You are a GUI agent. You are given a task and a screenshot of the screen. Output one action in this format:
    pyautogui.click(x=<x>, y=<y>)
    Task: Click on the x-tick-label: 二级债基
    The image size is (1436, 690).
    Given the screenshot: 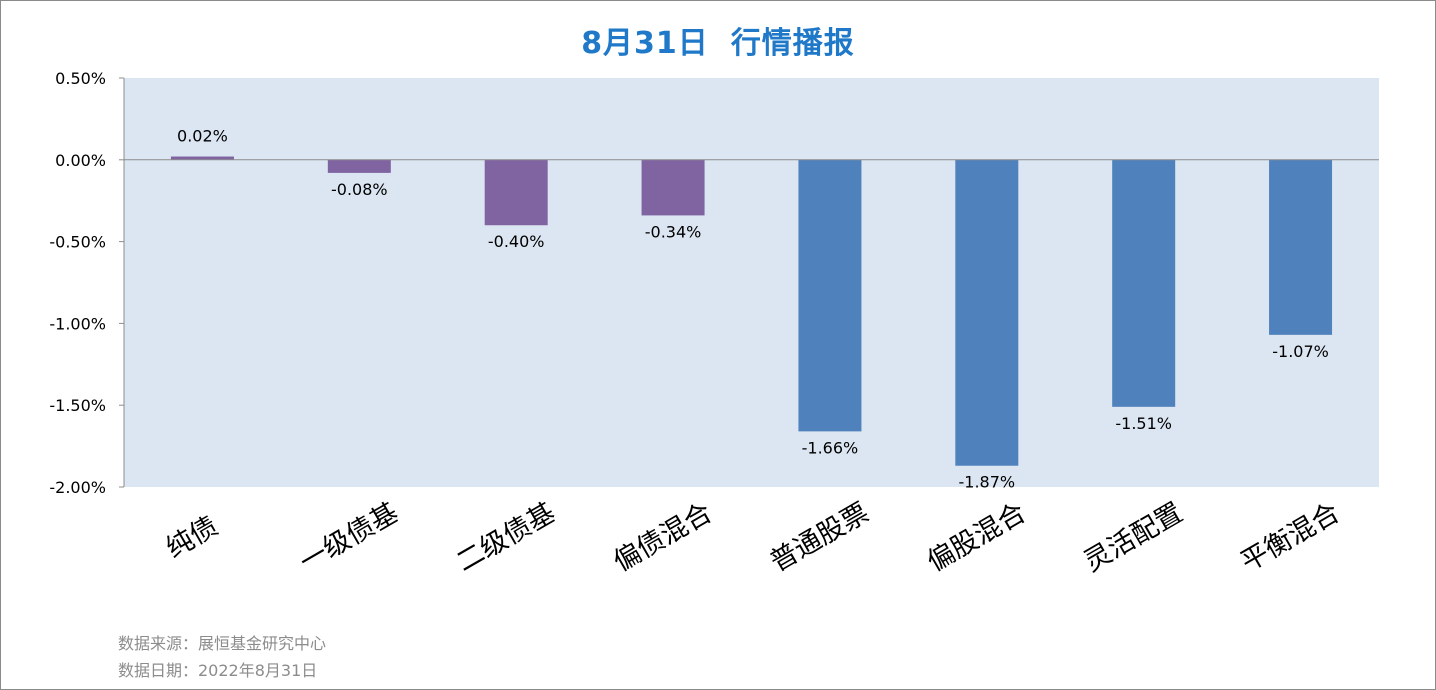 What is the action you would take?
    pyautogui.click(x=505, y=537)
    